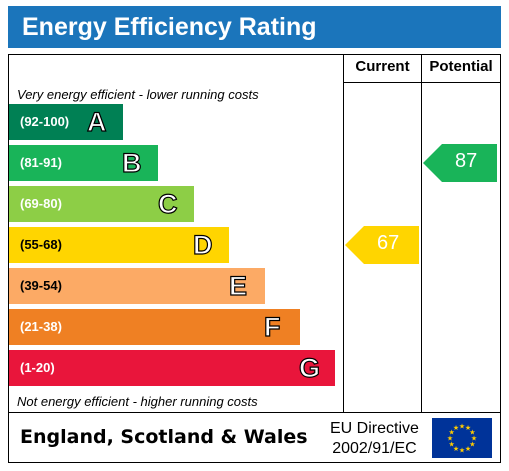 The height and width of the screenshot is (471, 509). What do you see at coordinates (37, 367) in the screenshot?
I see `band-range-label: (1-20)` at bounding box center [37, 367].